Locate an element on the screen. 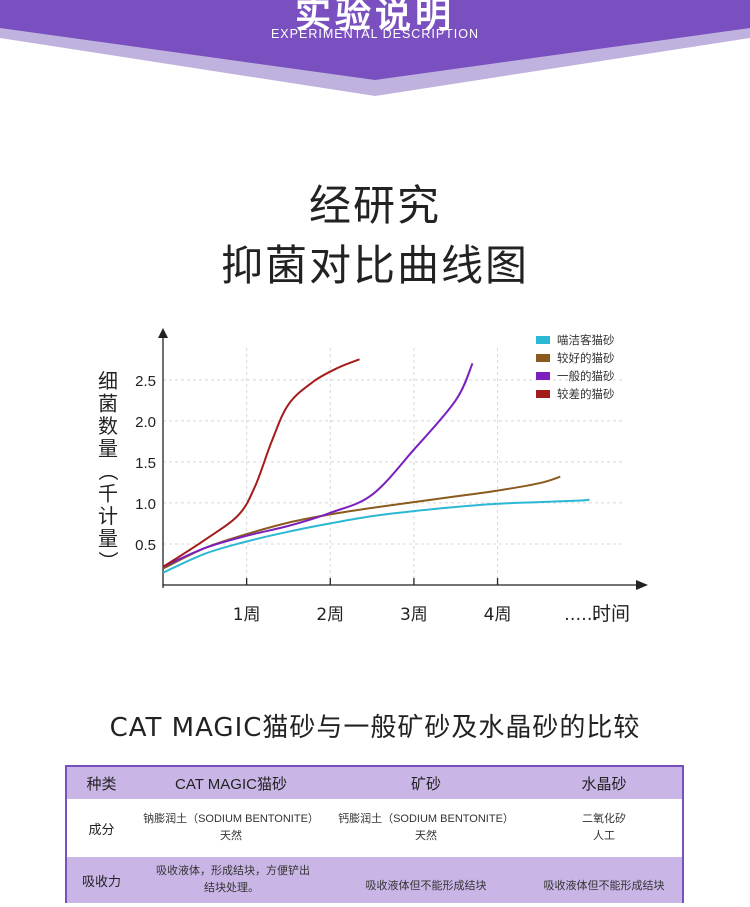 The width and height of the screenshot is (750, 907). header-banner: 实验说明 EXPERIMENTAL DESCRIPTION is located at coordinates (375, 57).